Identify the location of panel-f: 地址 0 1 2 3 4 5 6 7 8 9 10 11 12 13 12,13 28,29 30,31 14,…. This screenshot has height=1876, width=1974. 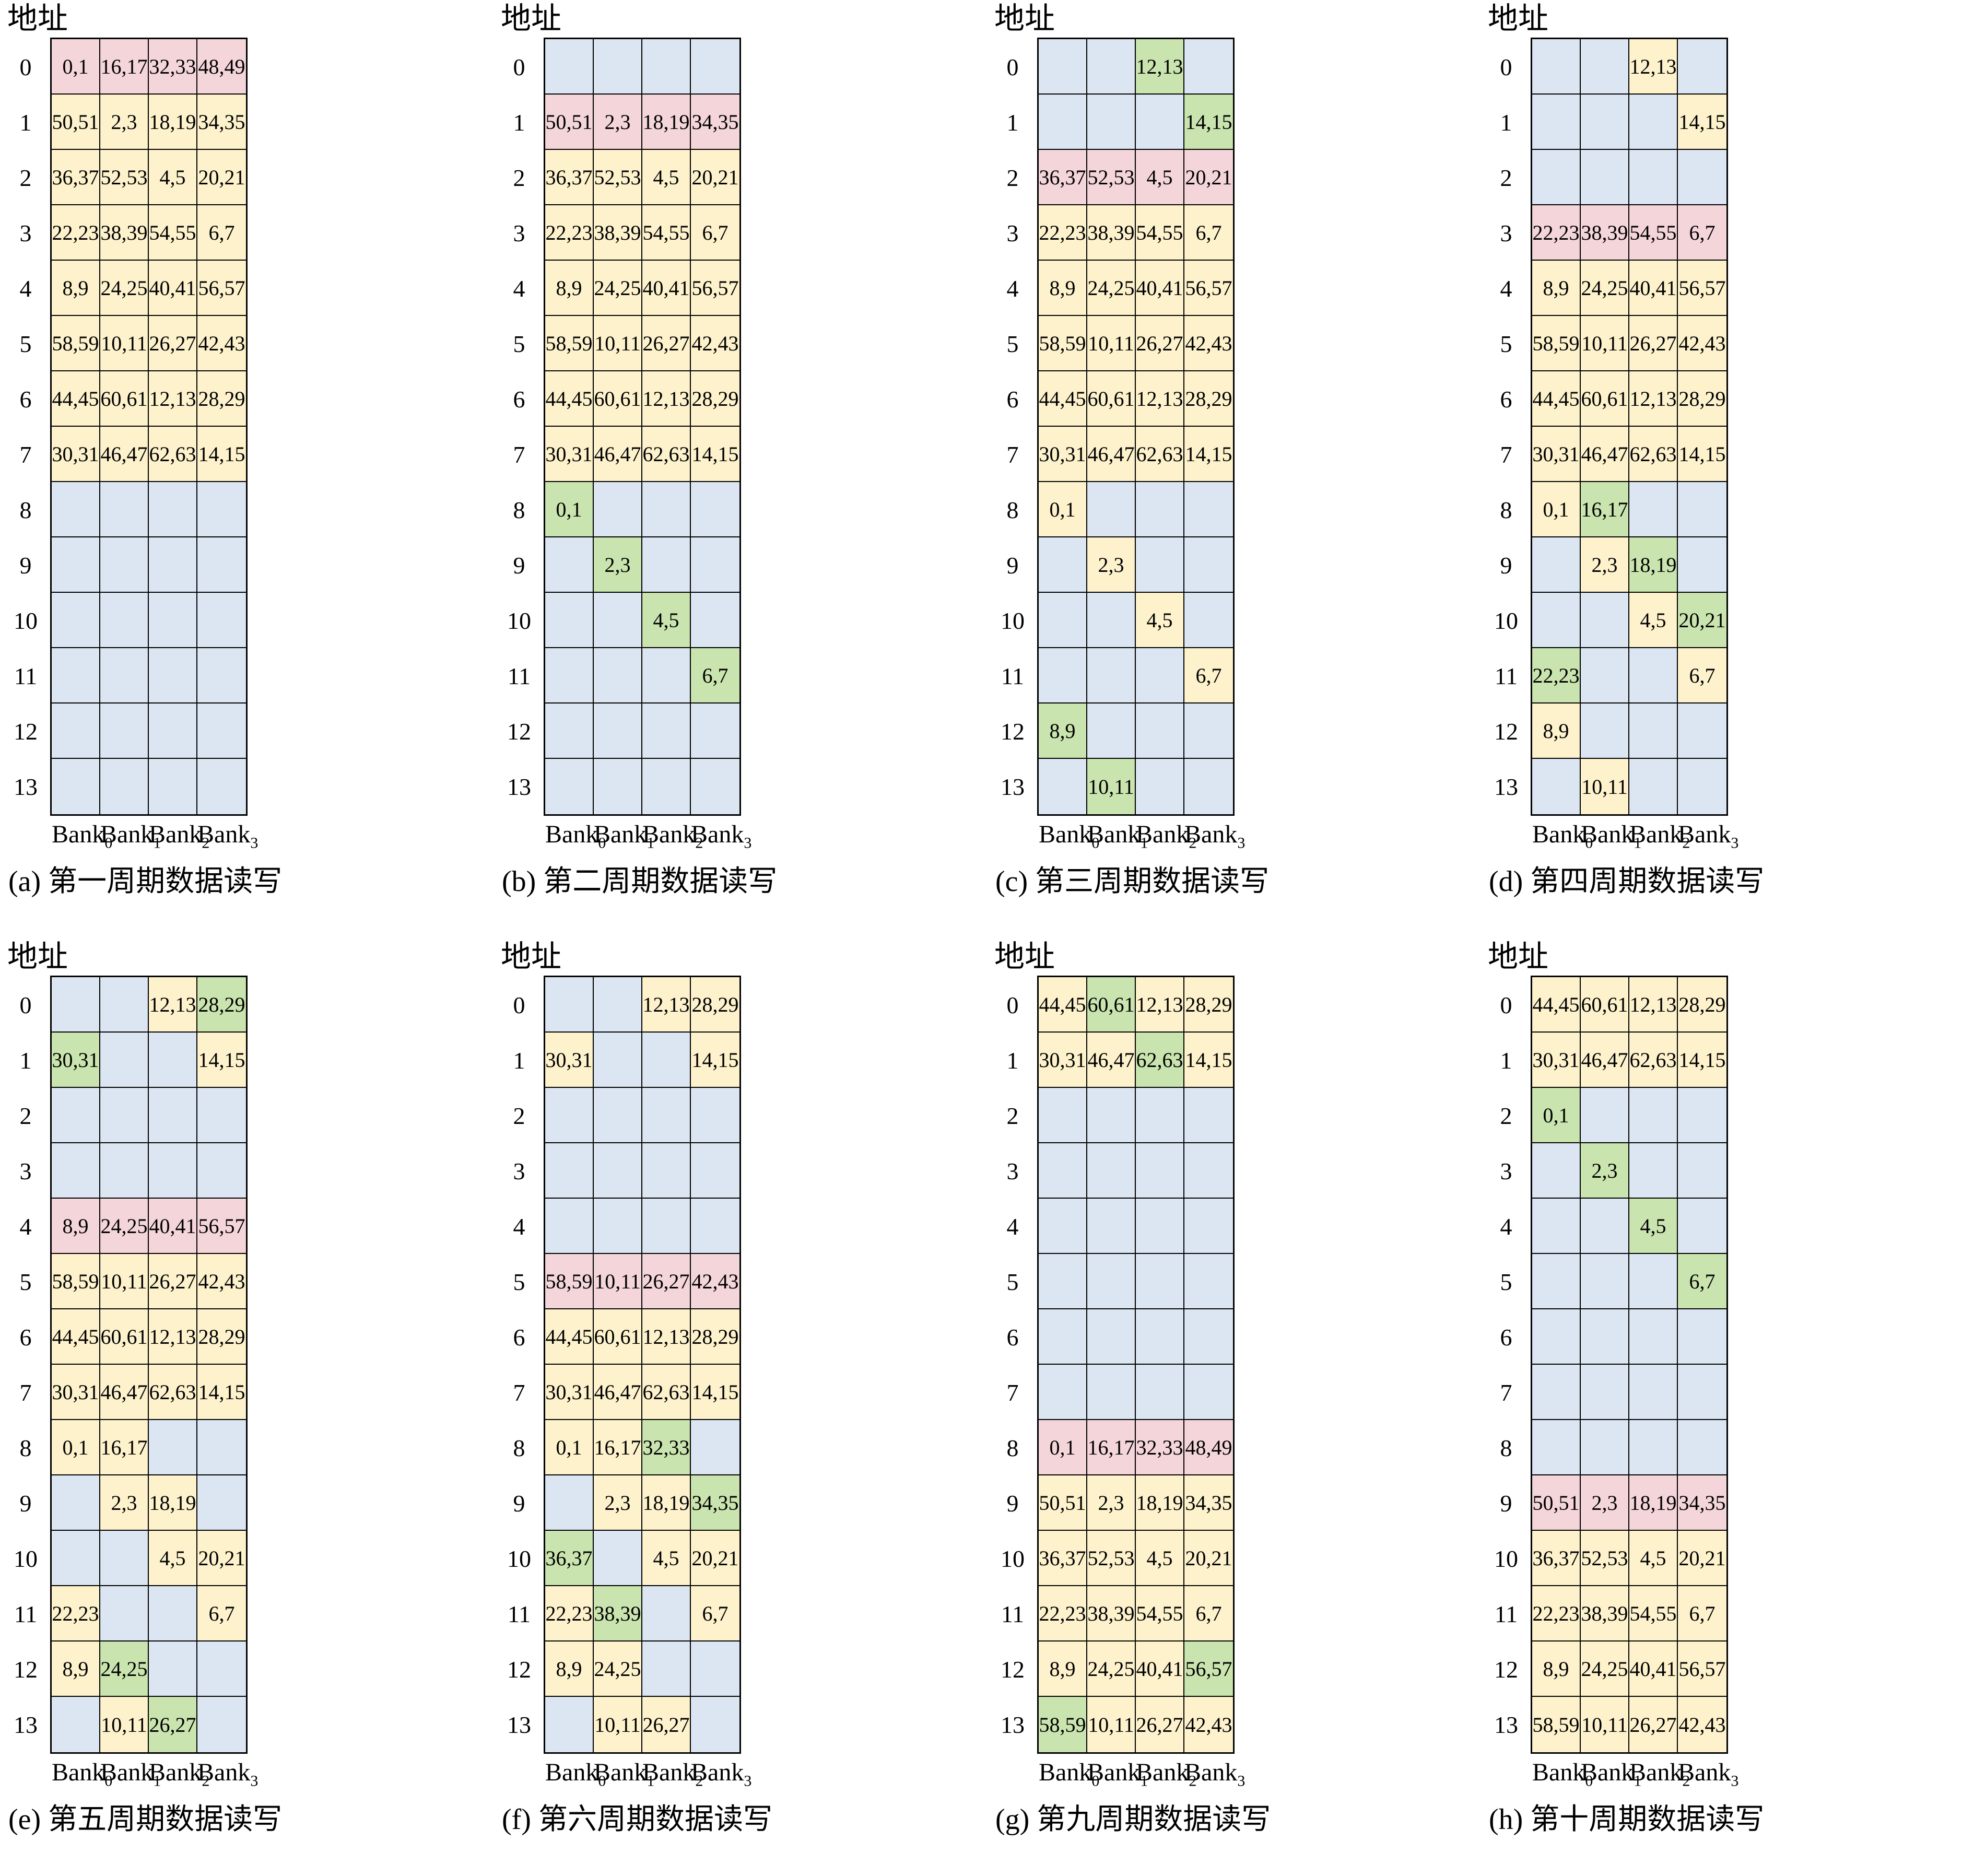
(740, 1407).